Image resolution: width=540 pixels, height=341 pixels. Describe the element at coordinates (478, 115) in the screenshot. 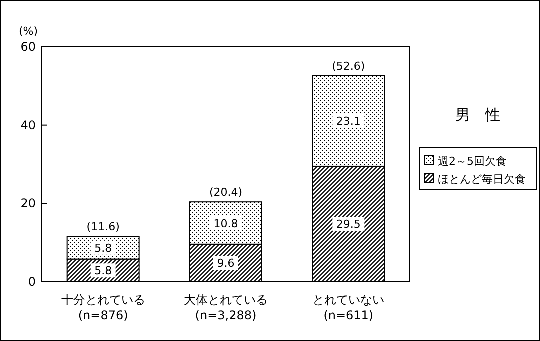

I see `text: 男 性` at that location.